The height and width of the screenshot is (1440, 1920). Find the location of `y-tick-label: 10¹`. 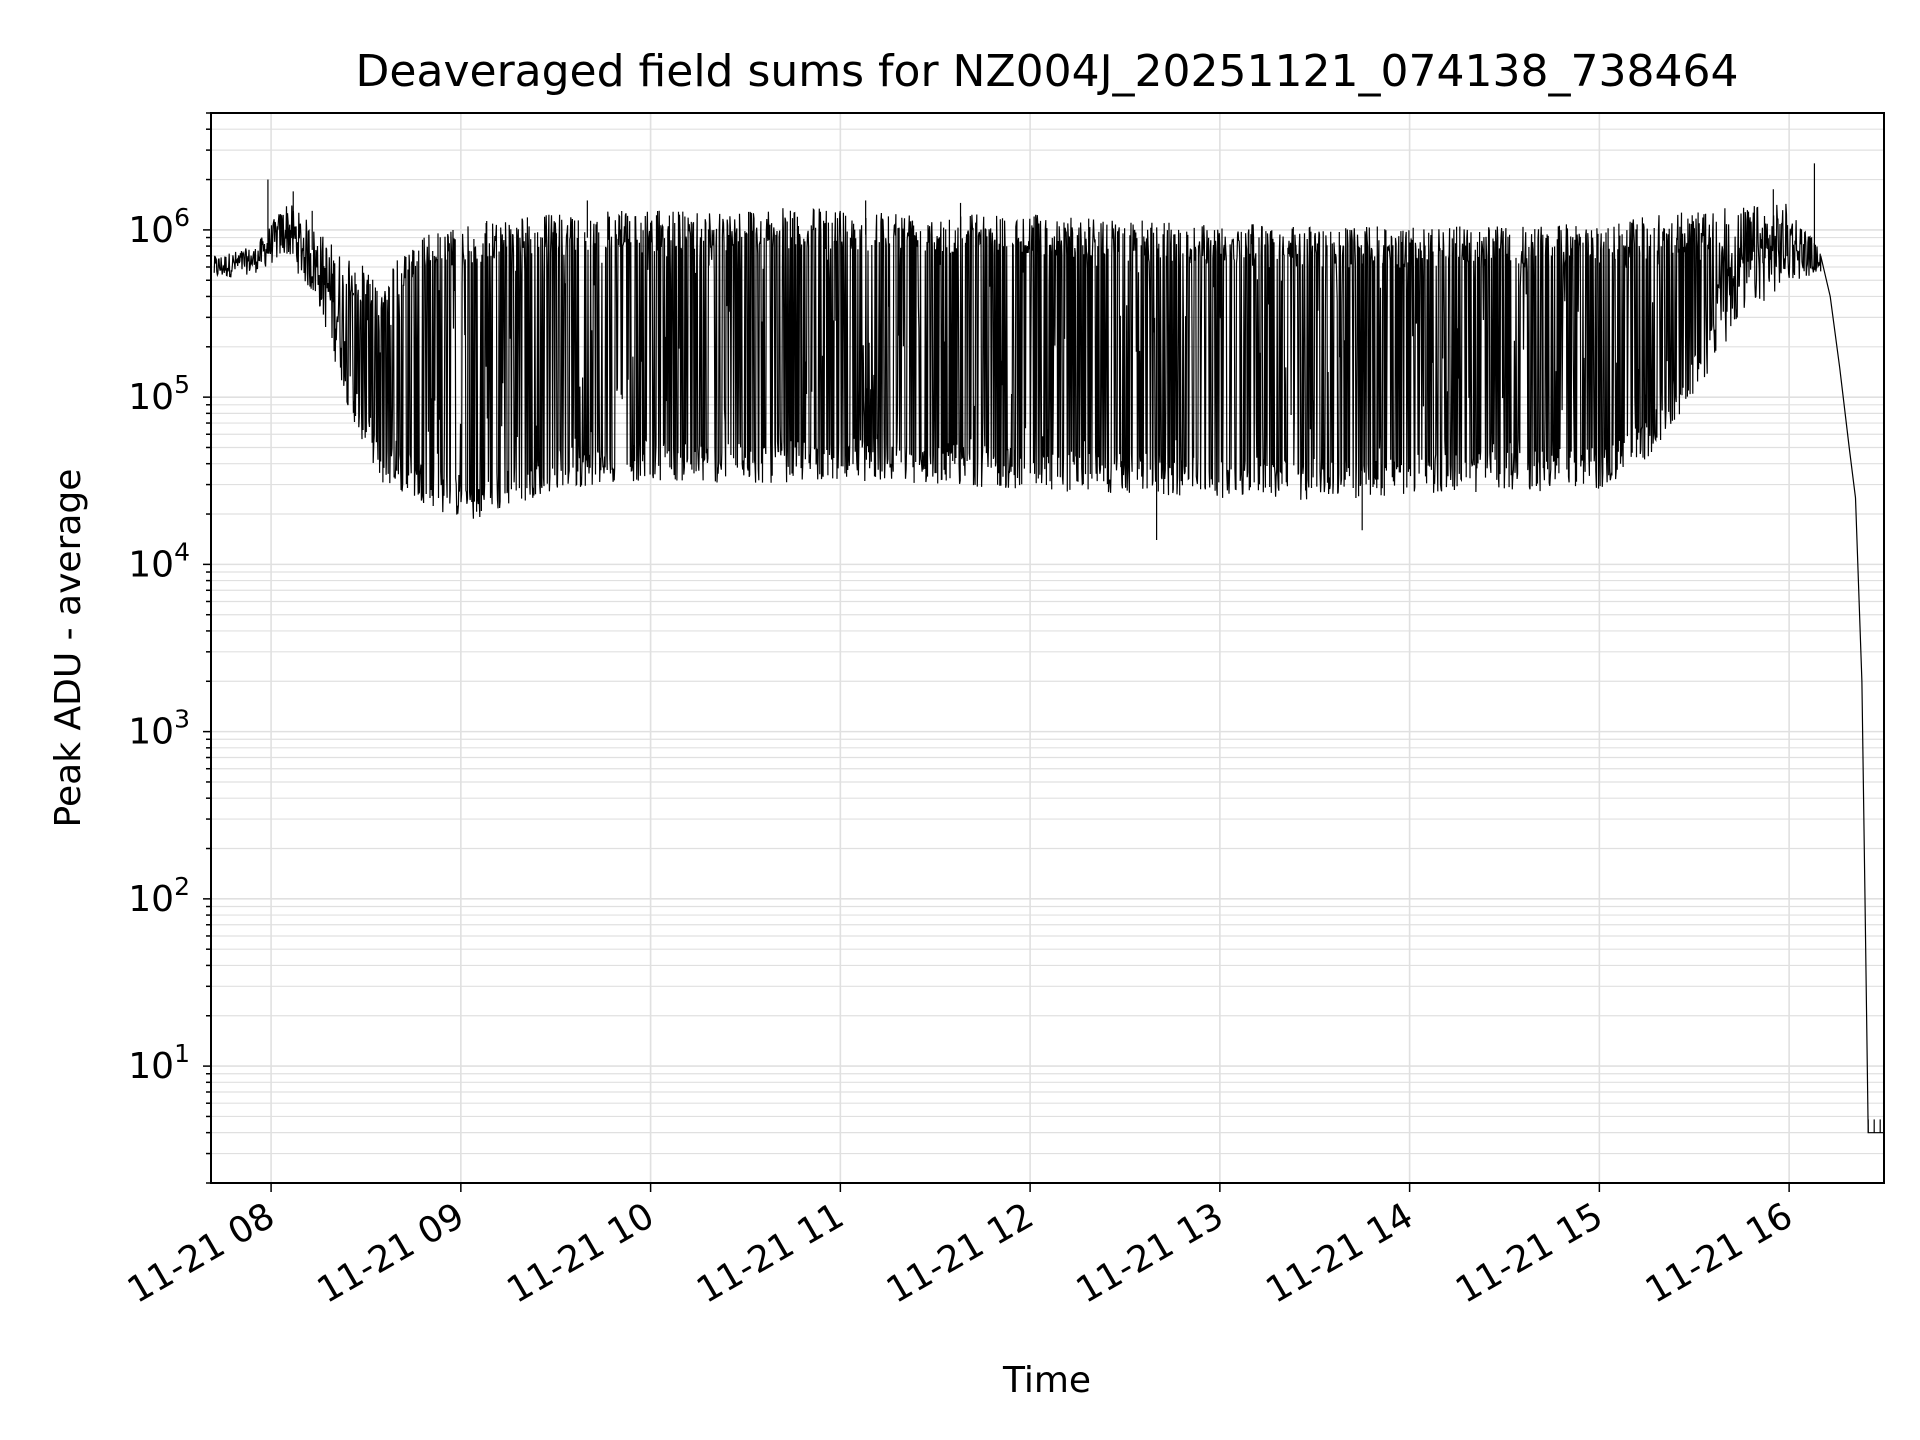

y-tick-label: 10¹ is located at coordinates (159, 1063).